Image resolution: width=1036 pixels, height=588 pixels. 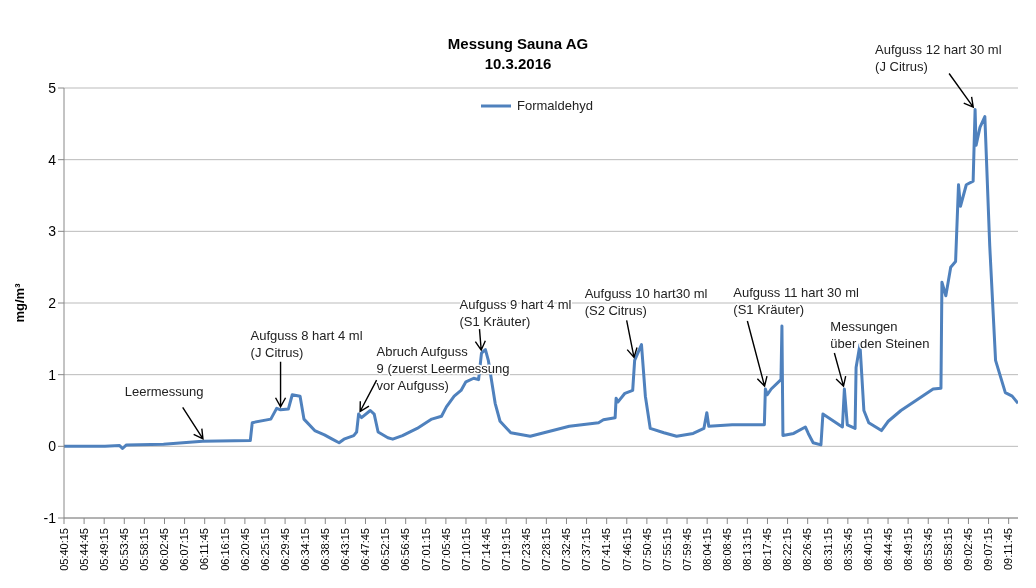 What do you see at coordinates (63, 549) in the screenshot?
I see `x-tick-label: 05:40:15` at bounding box center [63, 549].